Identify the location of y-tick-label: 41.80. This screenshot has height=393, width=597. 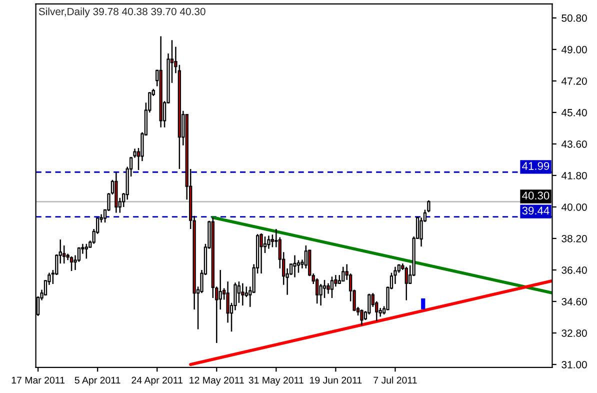
(574, 176).